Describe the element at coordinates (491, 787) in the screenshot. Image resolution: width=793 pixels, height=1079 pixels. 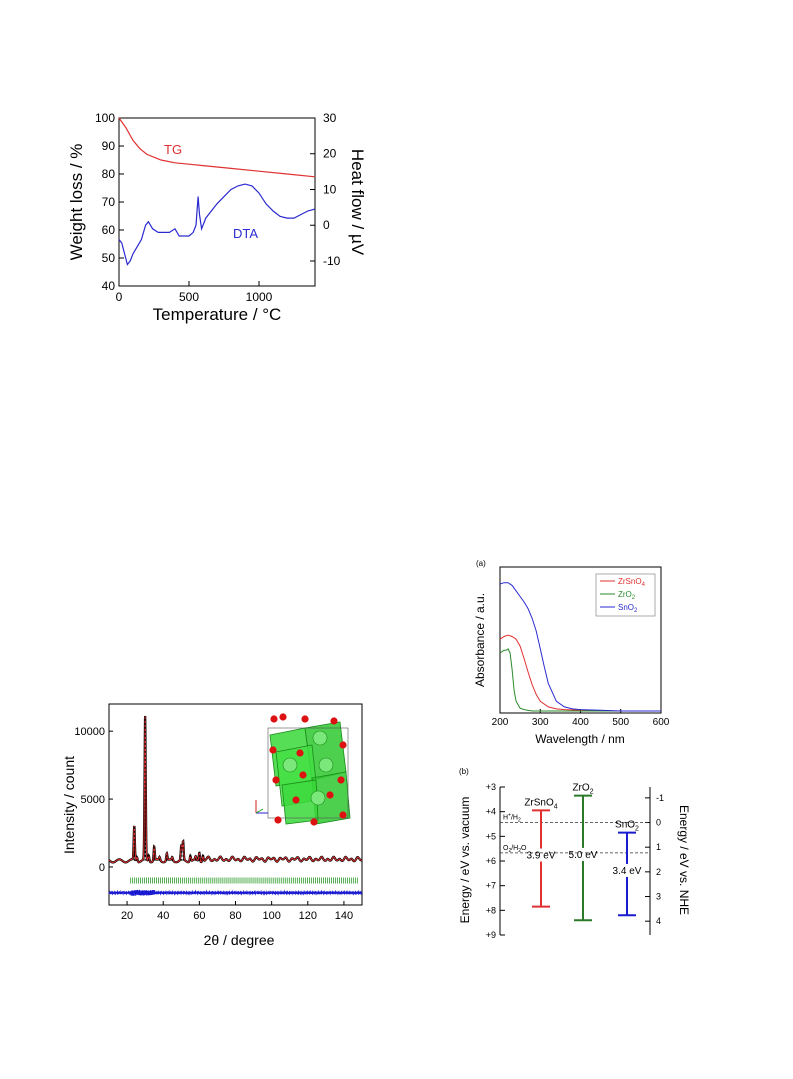
I see `band-left-tick-label: +3` at that location.